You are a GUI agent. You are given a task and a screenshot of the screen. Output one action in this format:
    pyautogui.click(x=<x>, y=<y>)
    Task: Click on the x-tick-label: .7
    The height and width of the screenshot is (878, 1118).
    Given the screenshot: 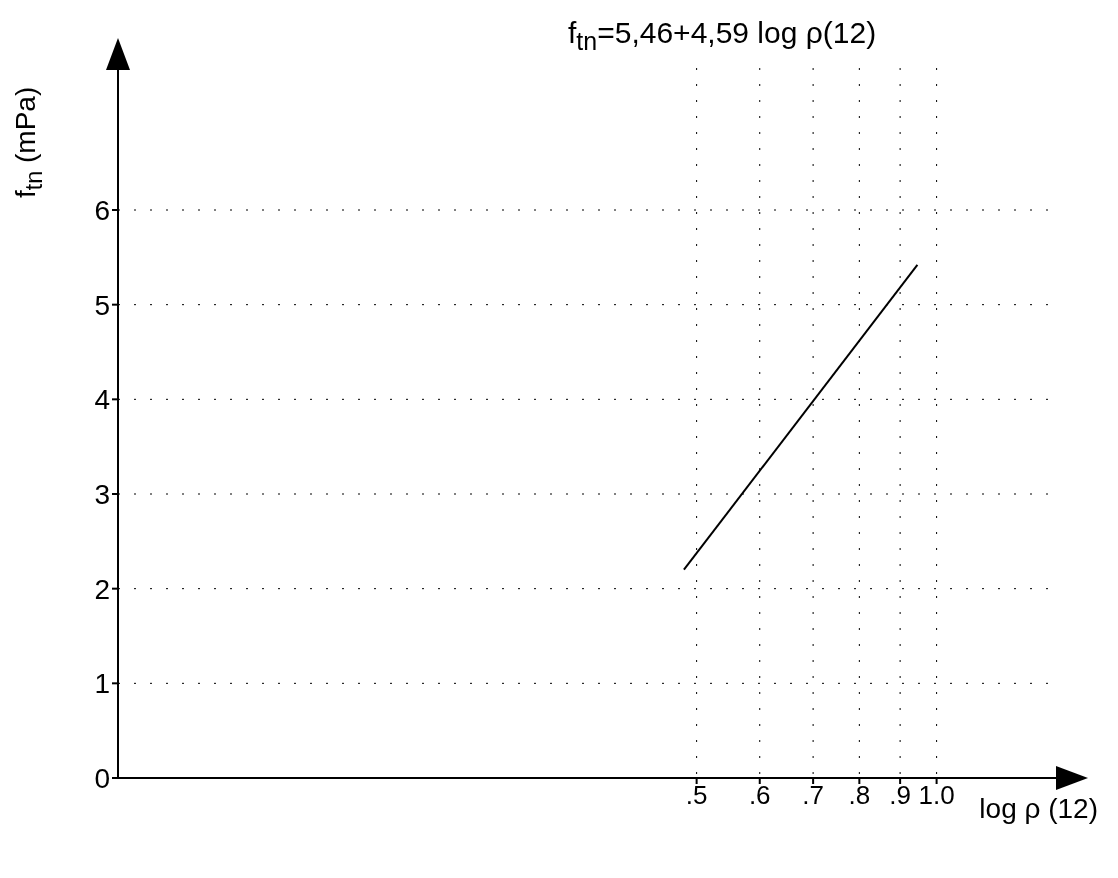 What is the action you would take?
    pyautogui.click(x=813, y=795)
    